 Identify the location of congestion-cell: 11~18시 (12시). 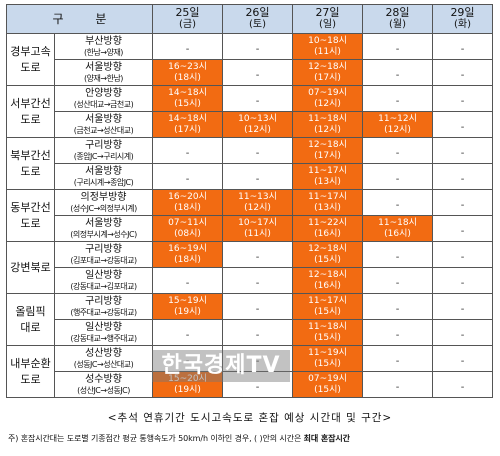
(327, 124).